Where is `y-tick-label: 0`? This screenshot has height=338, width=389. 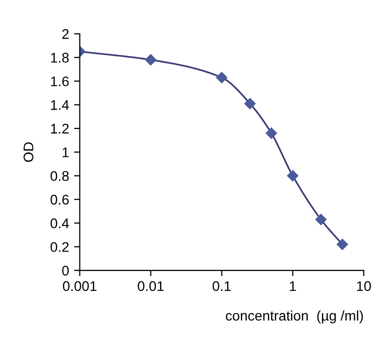 y-tick-label: 0 is located at coordinates (65, 271).